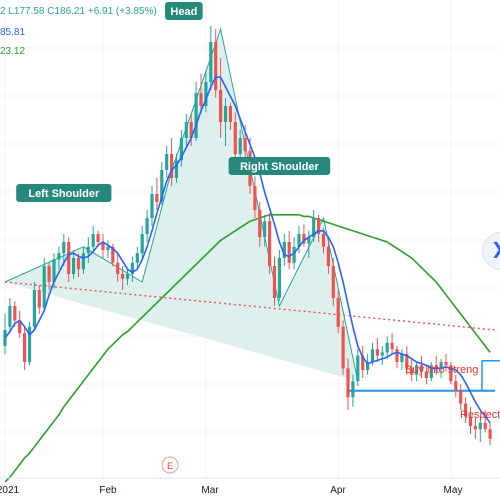 The image size is (500, 500). What do you see at coordinates (10, 490) in the screenshot?
I see `x-tick-label: 2021` at bounding box center [10, 490].